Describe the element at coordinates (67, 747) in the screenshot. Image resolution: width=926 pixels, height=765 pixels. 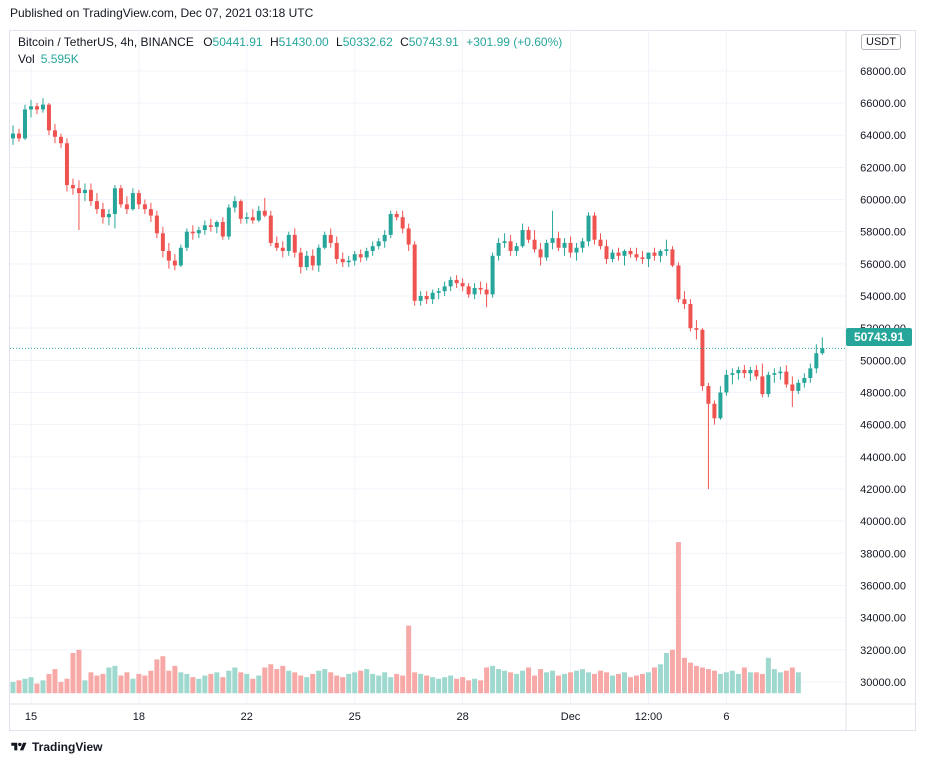
I see `brand-name: TradingView` at that location.